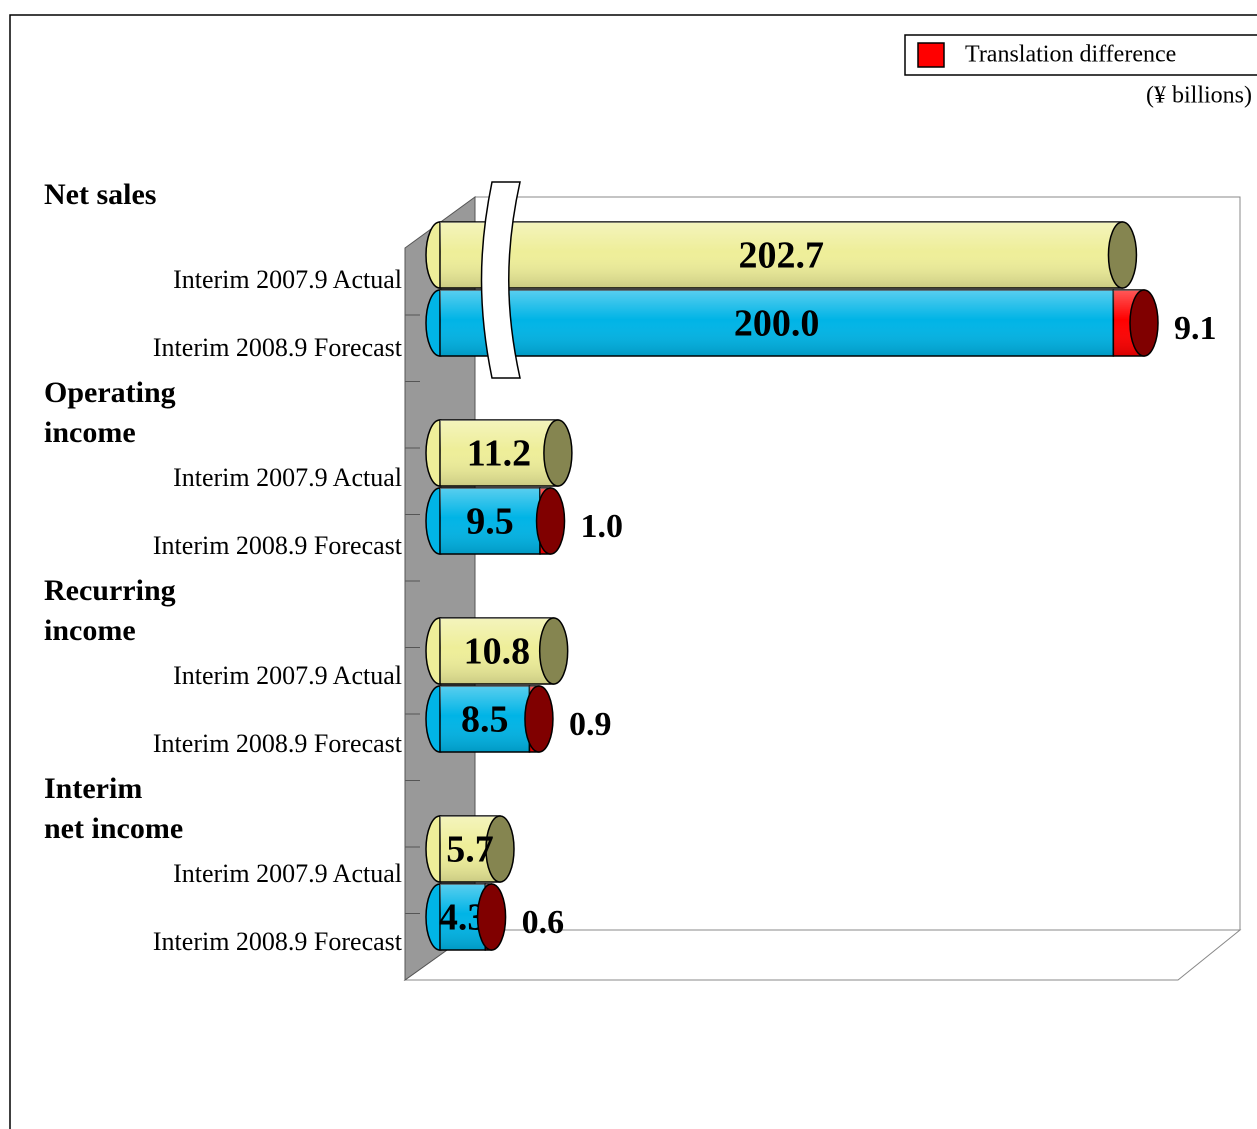 This screenshot has height=1129, width=1257. What do you see at coordinates (602, 526) in the screenshot?
I see `value-label: 1.0` at bounding box center [602, 526].